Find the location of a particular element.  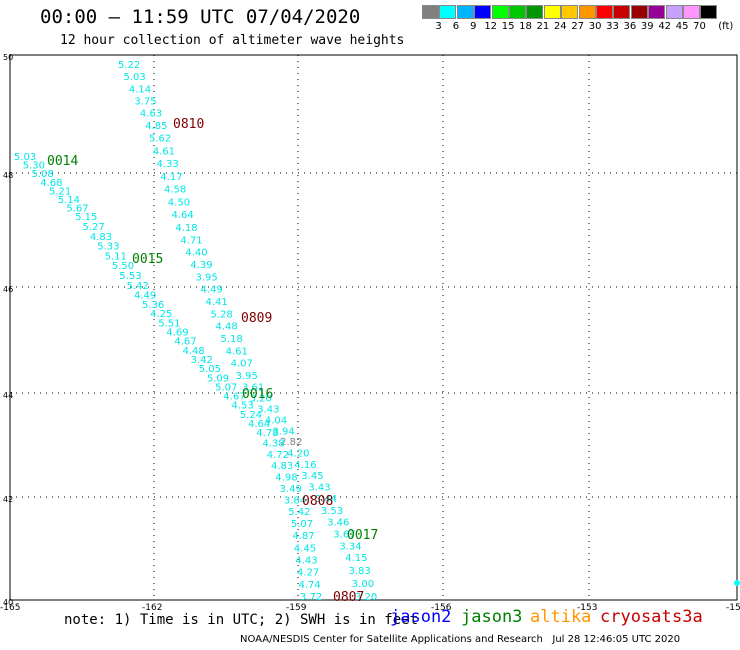

swh-value: 4.27 is located at coordinates (308, 573).